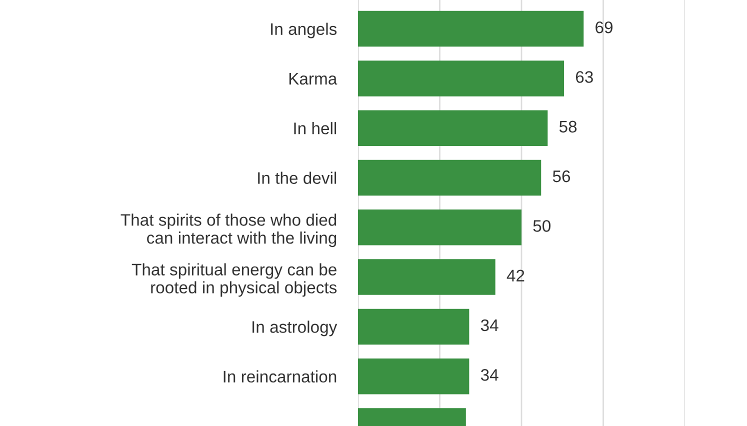 Image resolution: width=747 pixels, height=426 pixels. What do you see at coordinates (315, 128) in the screenshot?
I see `y-tick-label: In hell` at bounding box center [315, 128].